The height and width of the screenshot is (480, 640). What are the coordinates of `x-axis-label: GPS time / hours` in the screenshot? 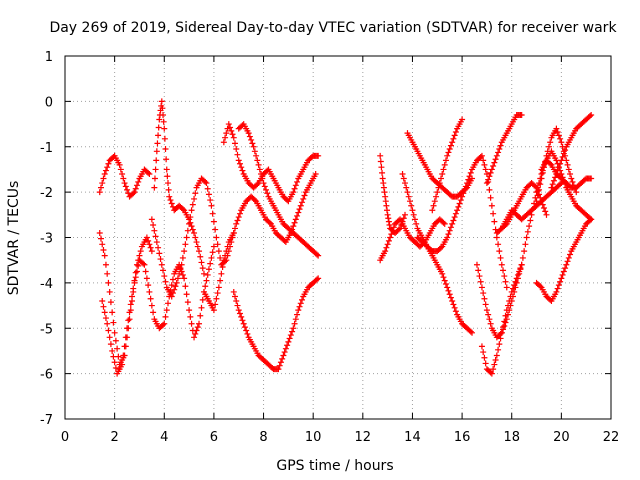 It's located at (334, 466).